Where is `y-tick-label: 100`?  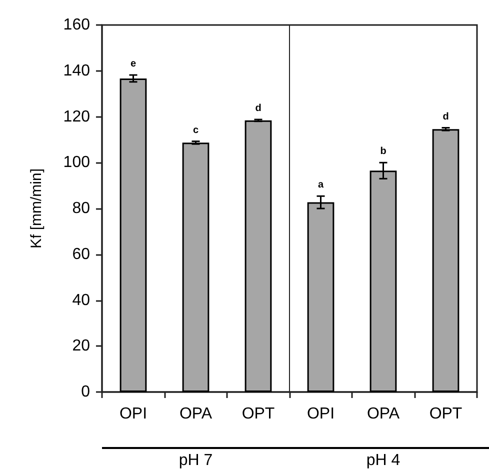
y-tick-label: 100 is located at coordinates (76, 163).